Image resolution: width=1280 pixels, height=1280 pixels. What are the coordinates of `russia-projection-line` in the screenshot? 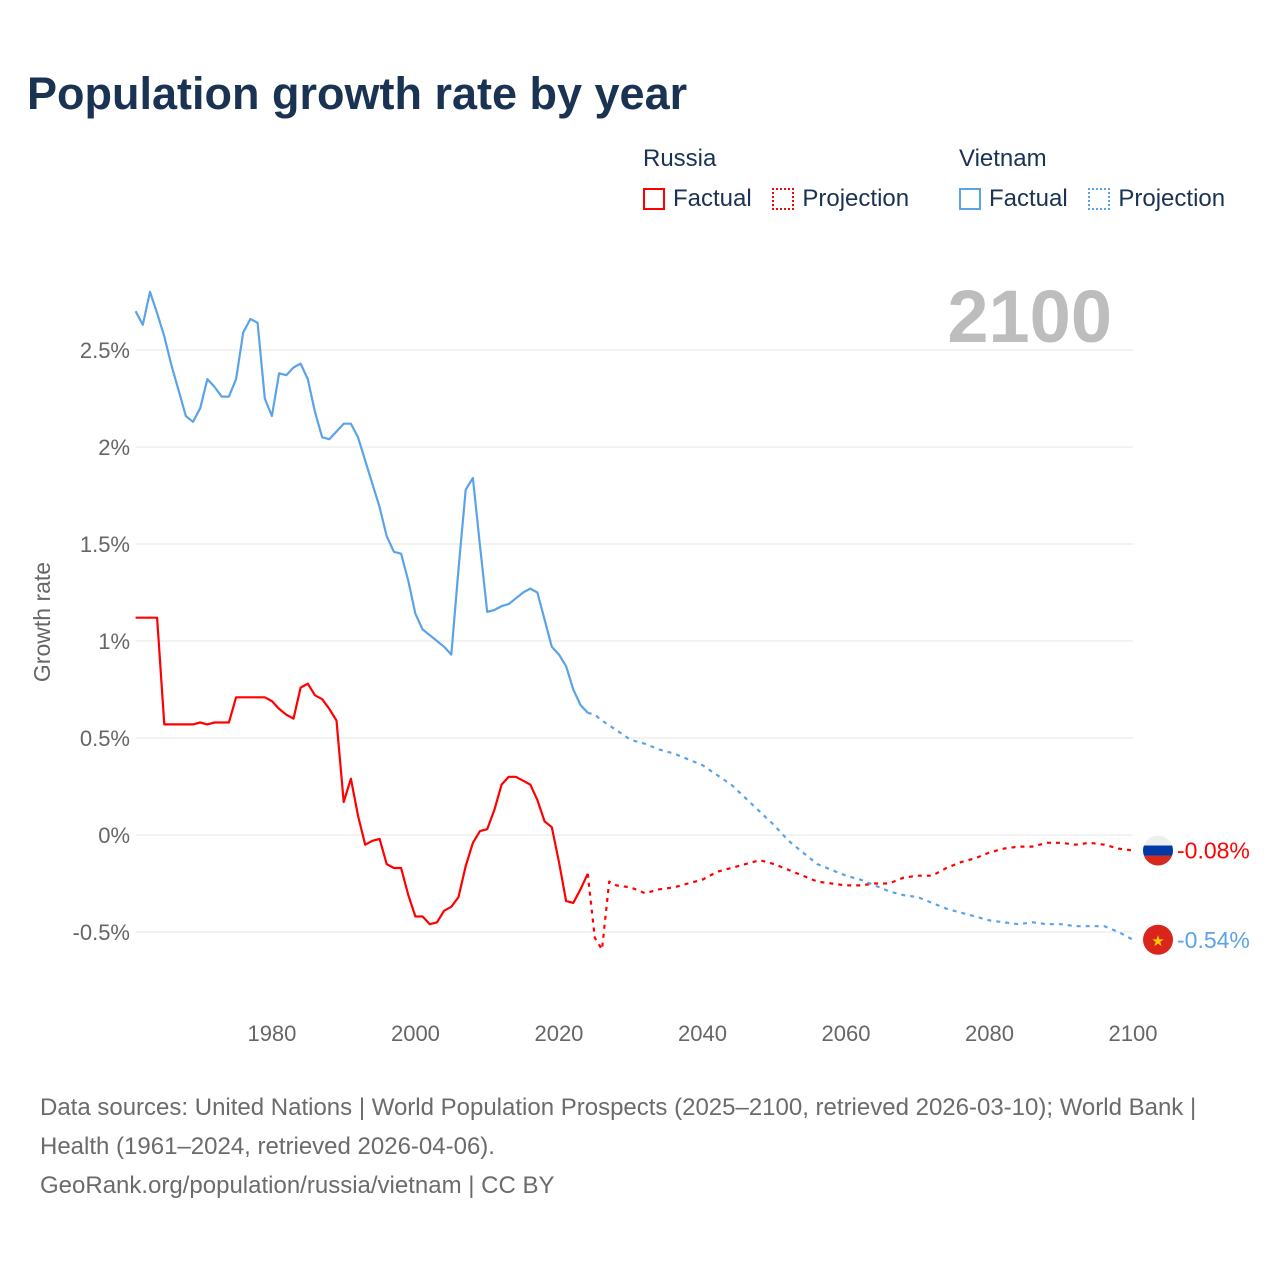 It's located at (860, 896).